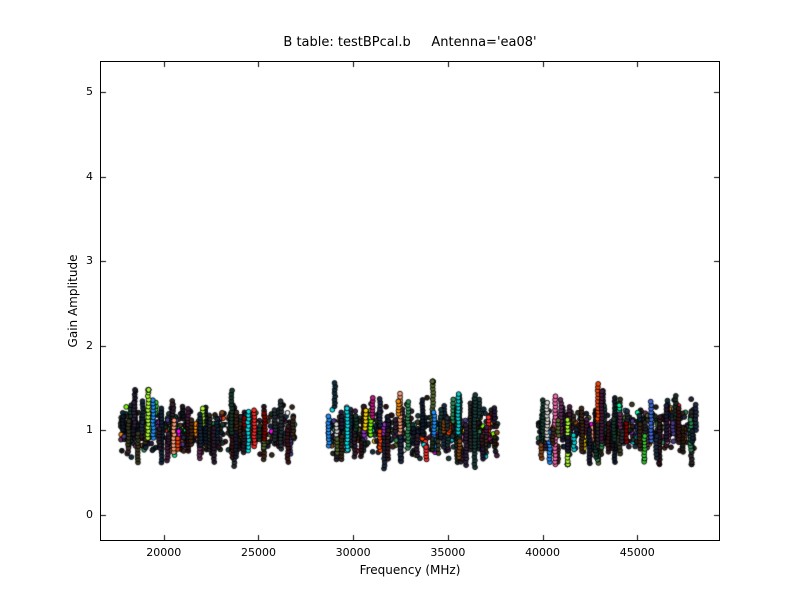 The height and width of the screenshot is (600, 800). I want to click on x-axis-label: Frequency (MHz), so click(410, 570).